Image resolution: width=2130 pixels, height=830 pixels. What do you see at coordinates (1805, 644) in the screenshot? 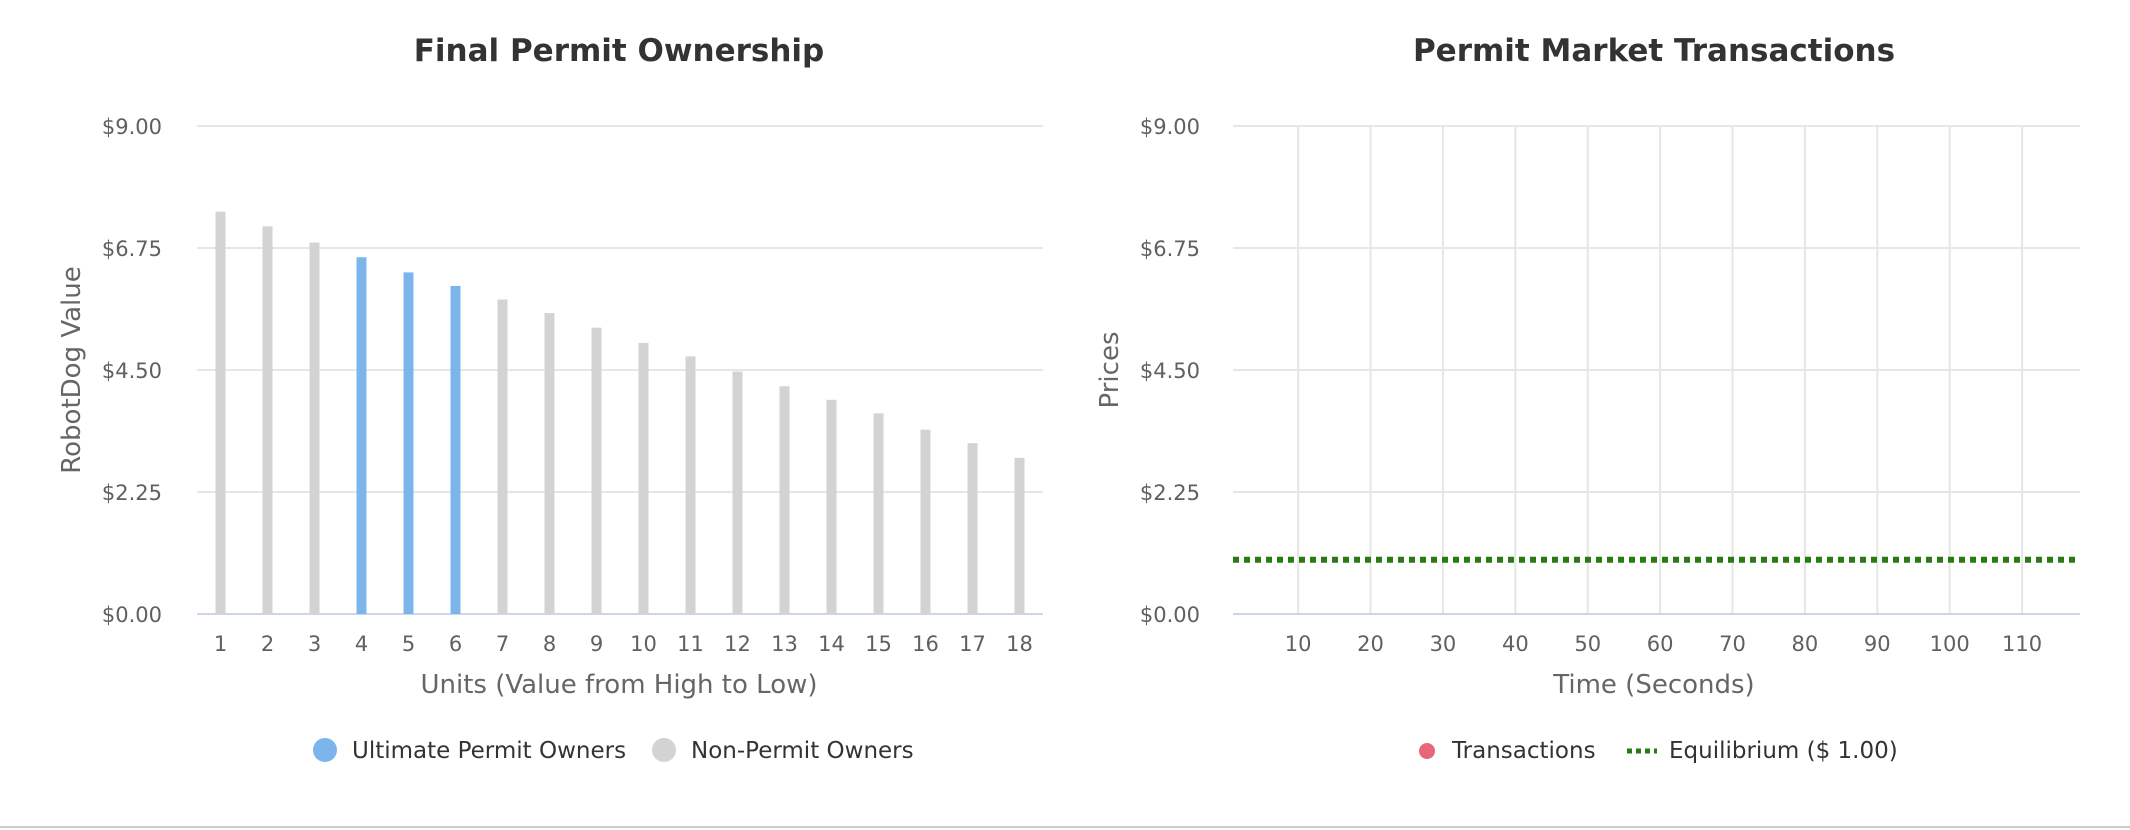
I see `x-tick-label: 80` at bounding box center [1805, 644].